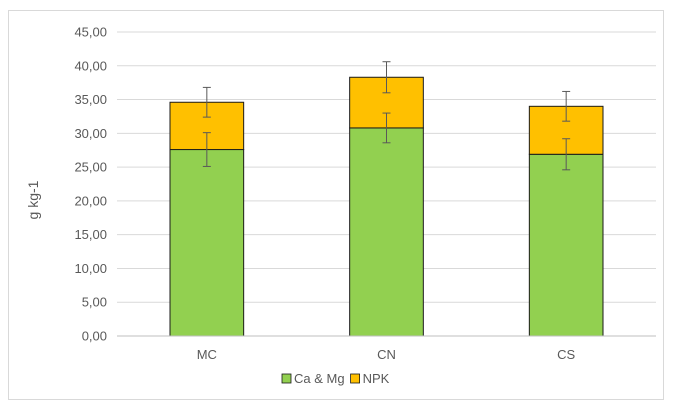 The height and width of the screenshot is (410, 673). Describe the element at coordinates (94, 302) in the screenshot. I see `y-tick-label: 5,00` at that location.